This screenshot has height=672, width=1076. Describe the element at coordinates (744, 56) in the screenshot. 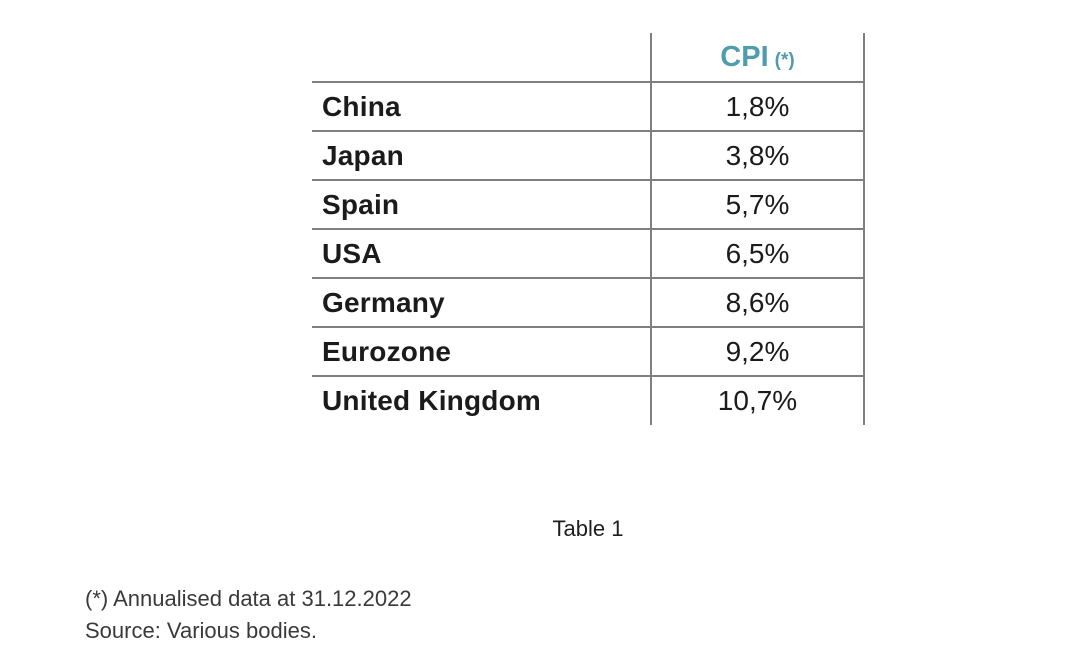

I see `cpi-header-label: CPI` at that location.